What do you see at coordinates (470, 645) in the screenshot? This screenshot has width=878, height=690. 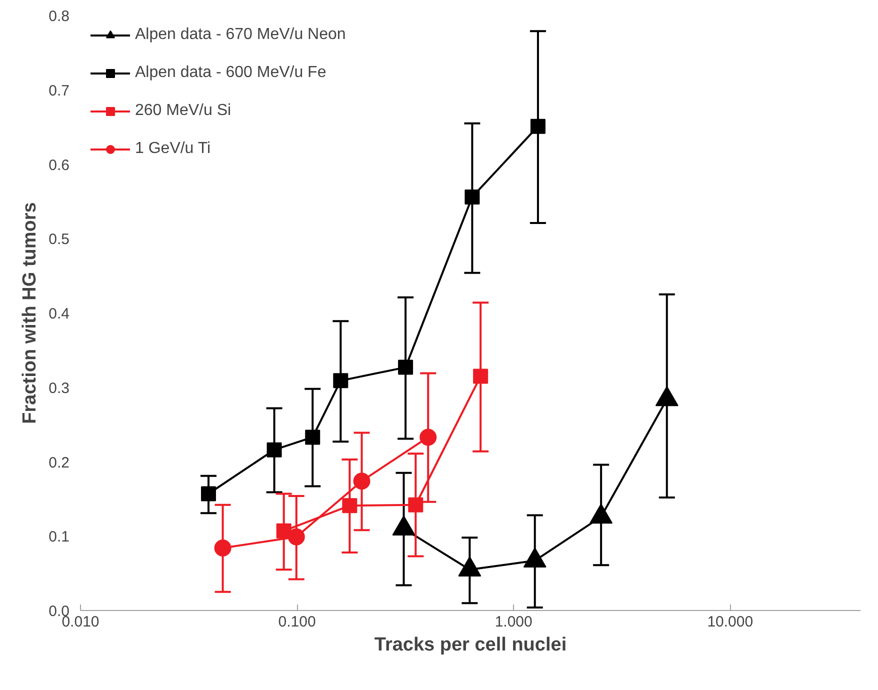 I see `x-axis-title: Tracks per cell nuclei` at bounding box center [470, 645].